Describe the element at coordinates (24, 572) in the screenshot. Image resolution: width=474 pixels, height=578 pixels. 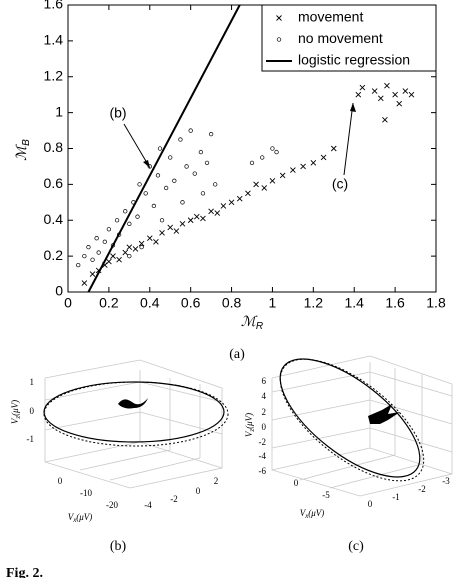
I see `figure-caption: Fig. 2.` at that location.